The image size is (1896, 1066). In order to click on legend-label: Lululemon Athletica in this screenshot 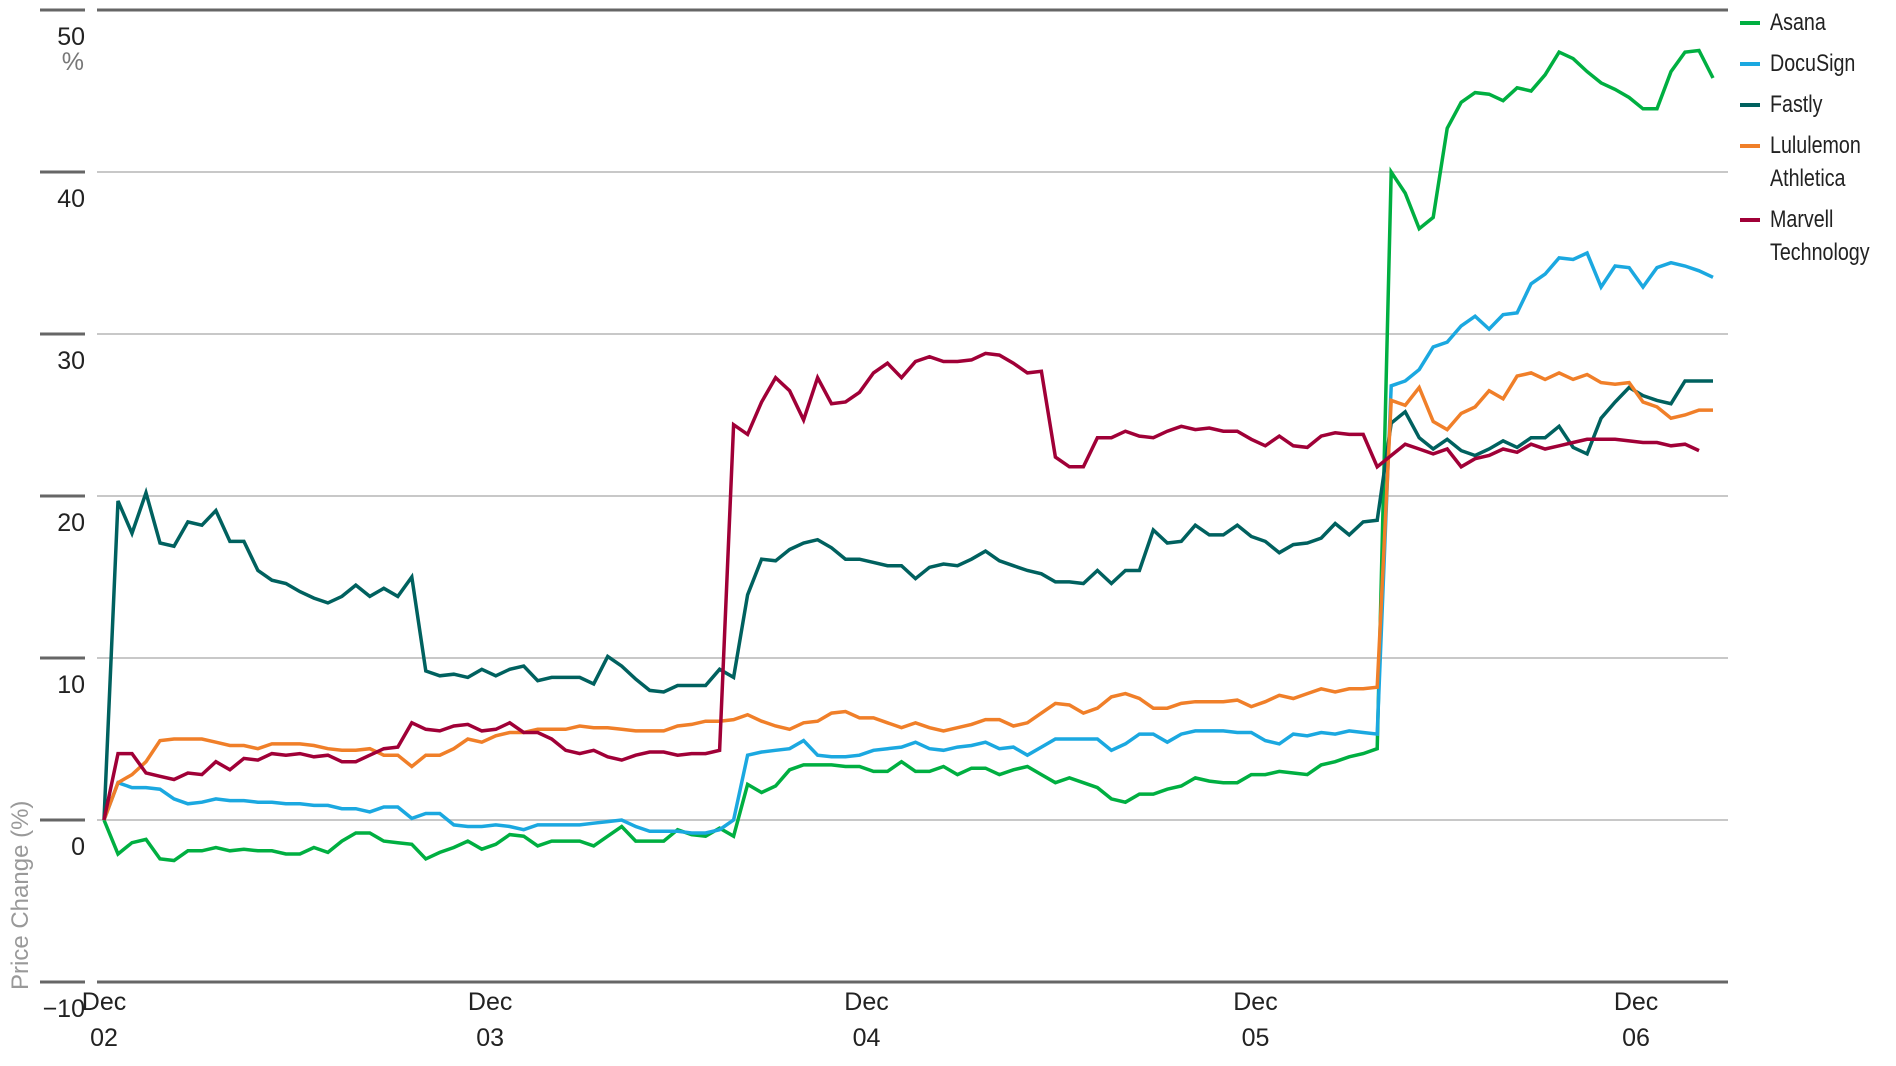, I will do `click(1815, 162)`.